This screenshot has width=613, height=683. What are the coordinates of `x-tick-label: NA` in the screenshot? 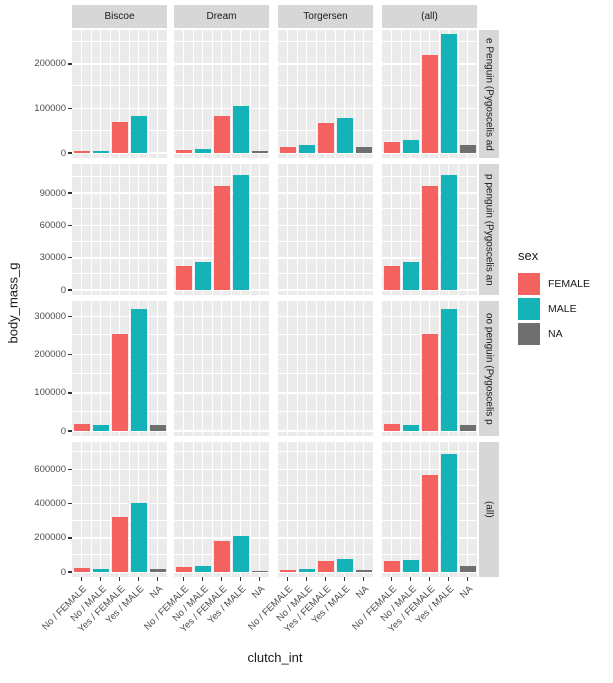 It's located at (259, 592).